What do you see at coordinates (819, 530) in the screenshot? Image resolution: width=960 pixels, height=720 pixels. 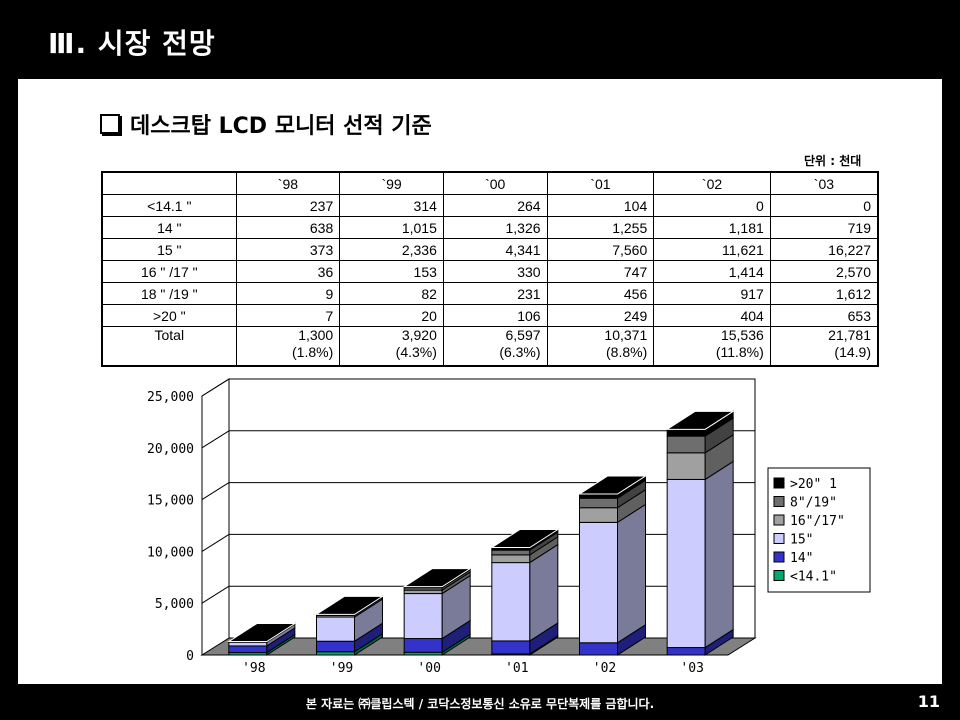 I see `legend-box` at bounding box center [819, 530].